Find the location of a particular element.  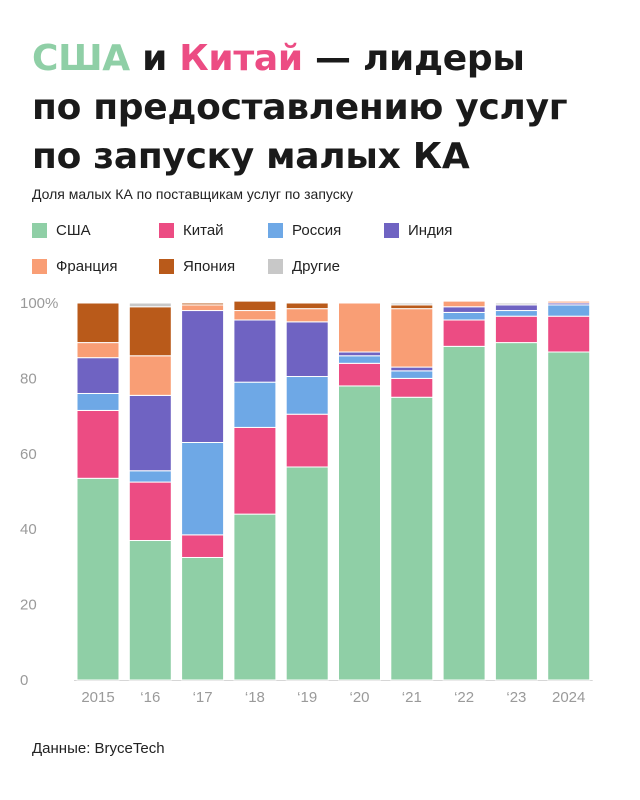

y-tick-label: 40 is located at coordinates (28, 529).